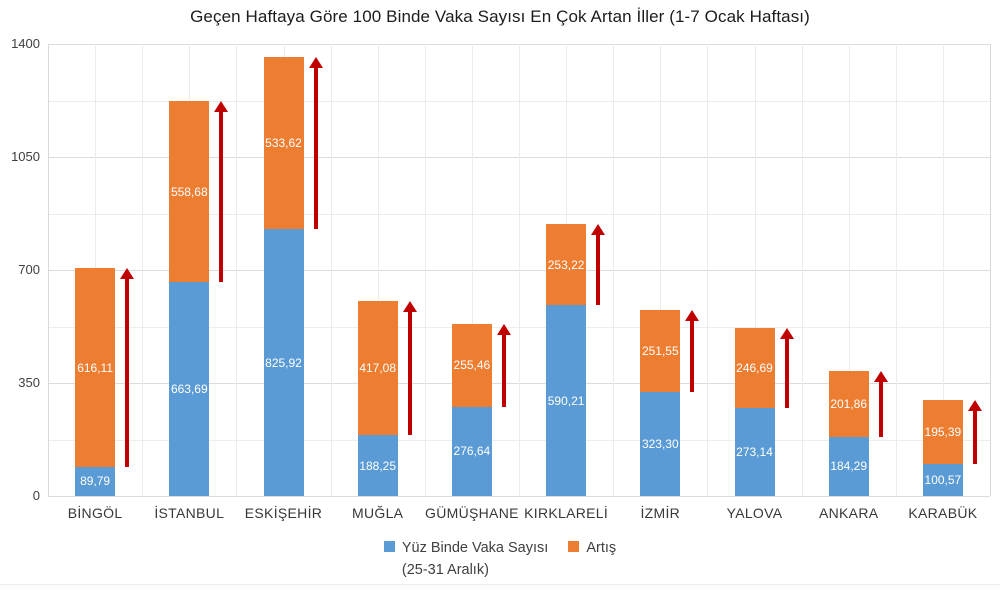 This screenshot has height=590, width=1000. I want to click on x-axis-category-label: KIRKLARELİ, so click(566, 513).